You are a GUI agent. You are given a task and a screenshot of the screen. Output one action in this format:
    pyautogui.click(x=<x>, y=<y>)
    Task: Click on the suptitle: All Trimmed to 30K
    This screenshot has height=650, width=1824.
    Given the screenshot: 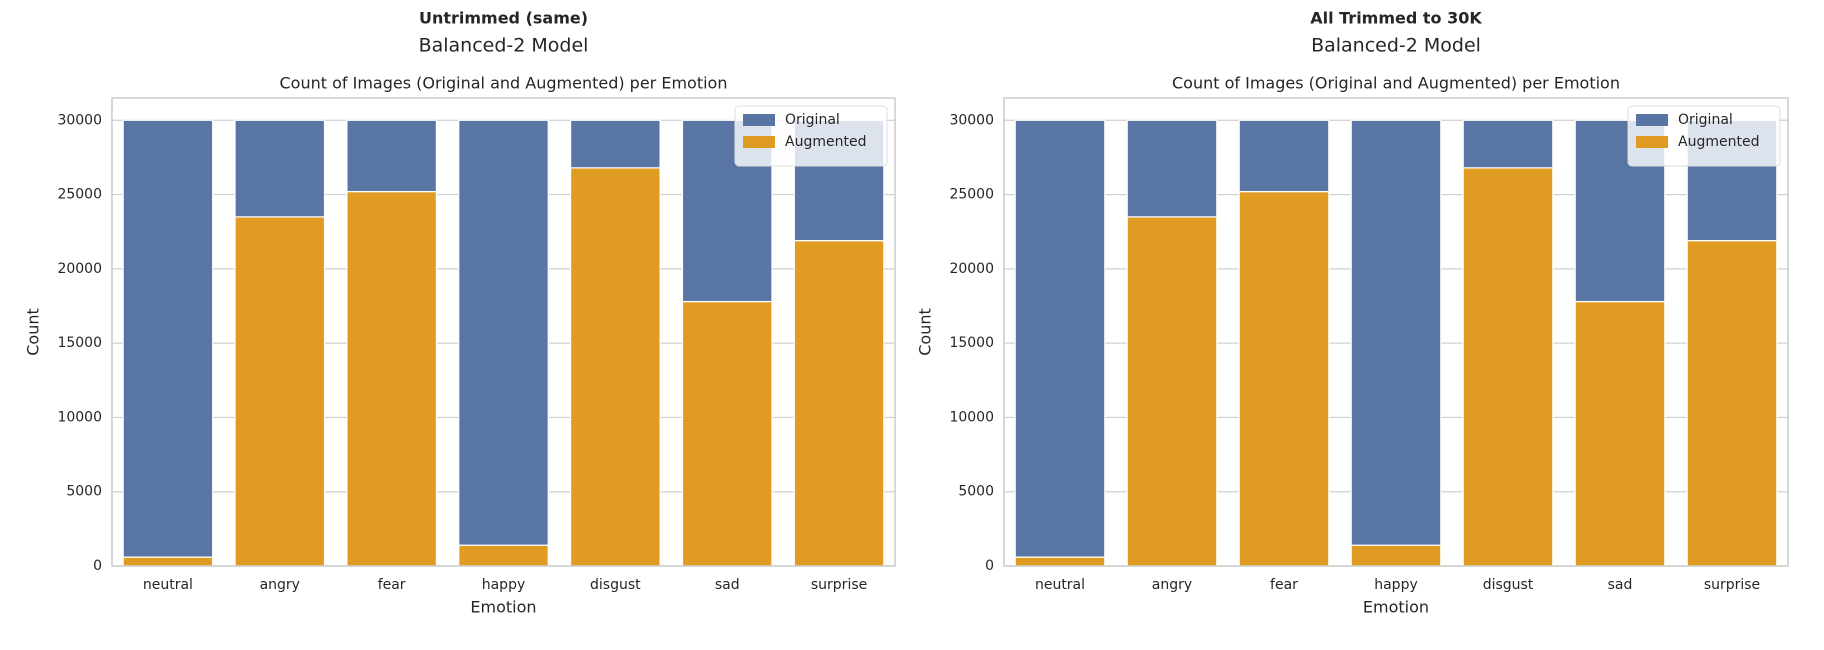 What is the action you would take?
    pyautogui.click(x=1396, y=18)
    